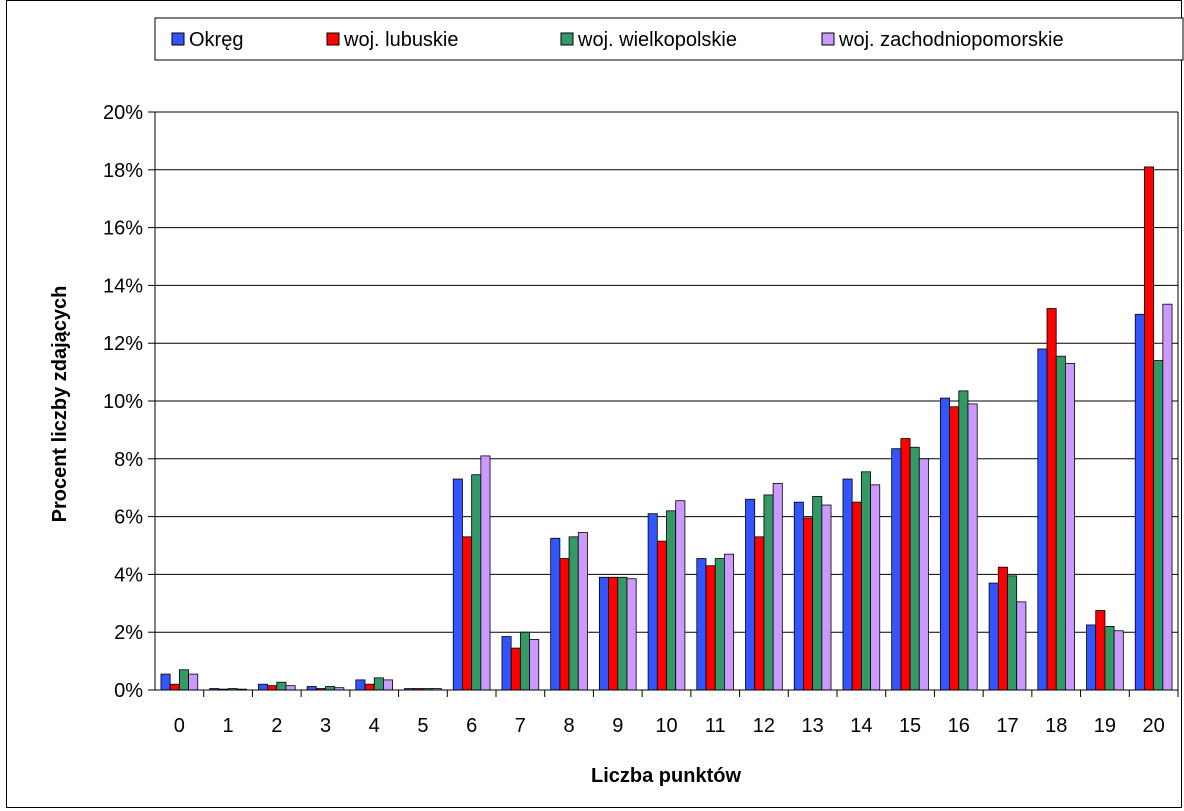 The image size is (1184, 811). What do you see at coordinates (128, 691) in the screenshot?
I see `y-tick-label-0: 0%` at bounding box center [128, 691].